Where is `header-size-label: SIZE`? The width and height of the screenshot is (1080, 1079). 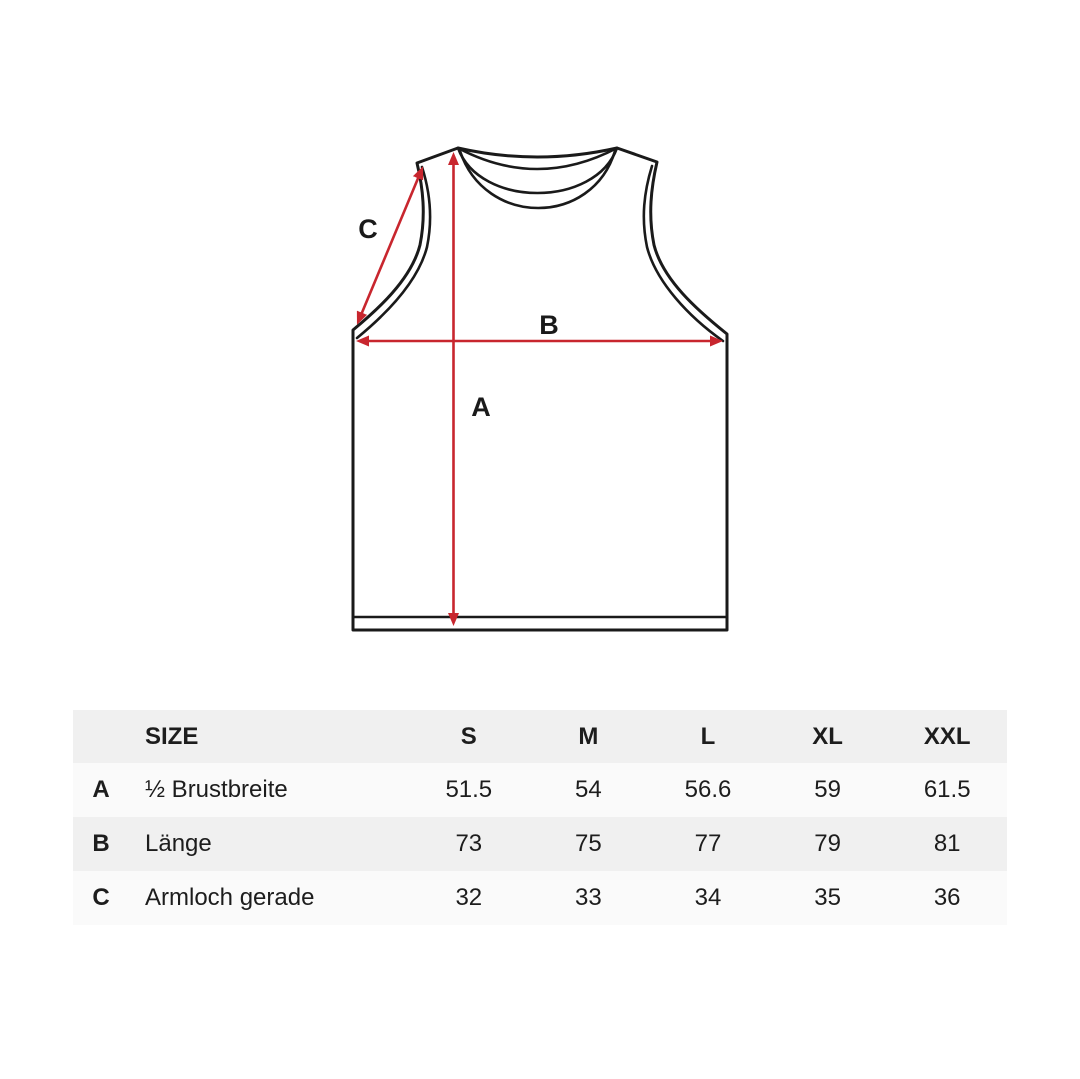 header-size-label: SIZE is located at coordinates (172, 736).